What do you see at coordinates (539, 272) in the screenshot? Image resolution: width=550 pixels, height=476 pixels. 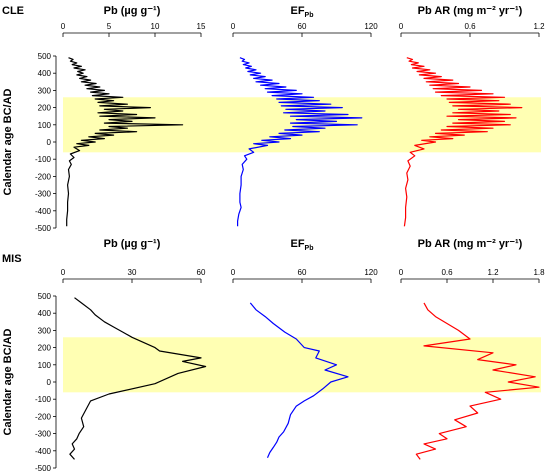 I see `x-tick-label: 1.8` at bounding box center [539, 272].